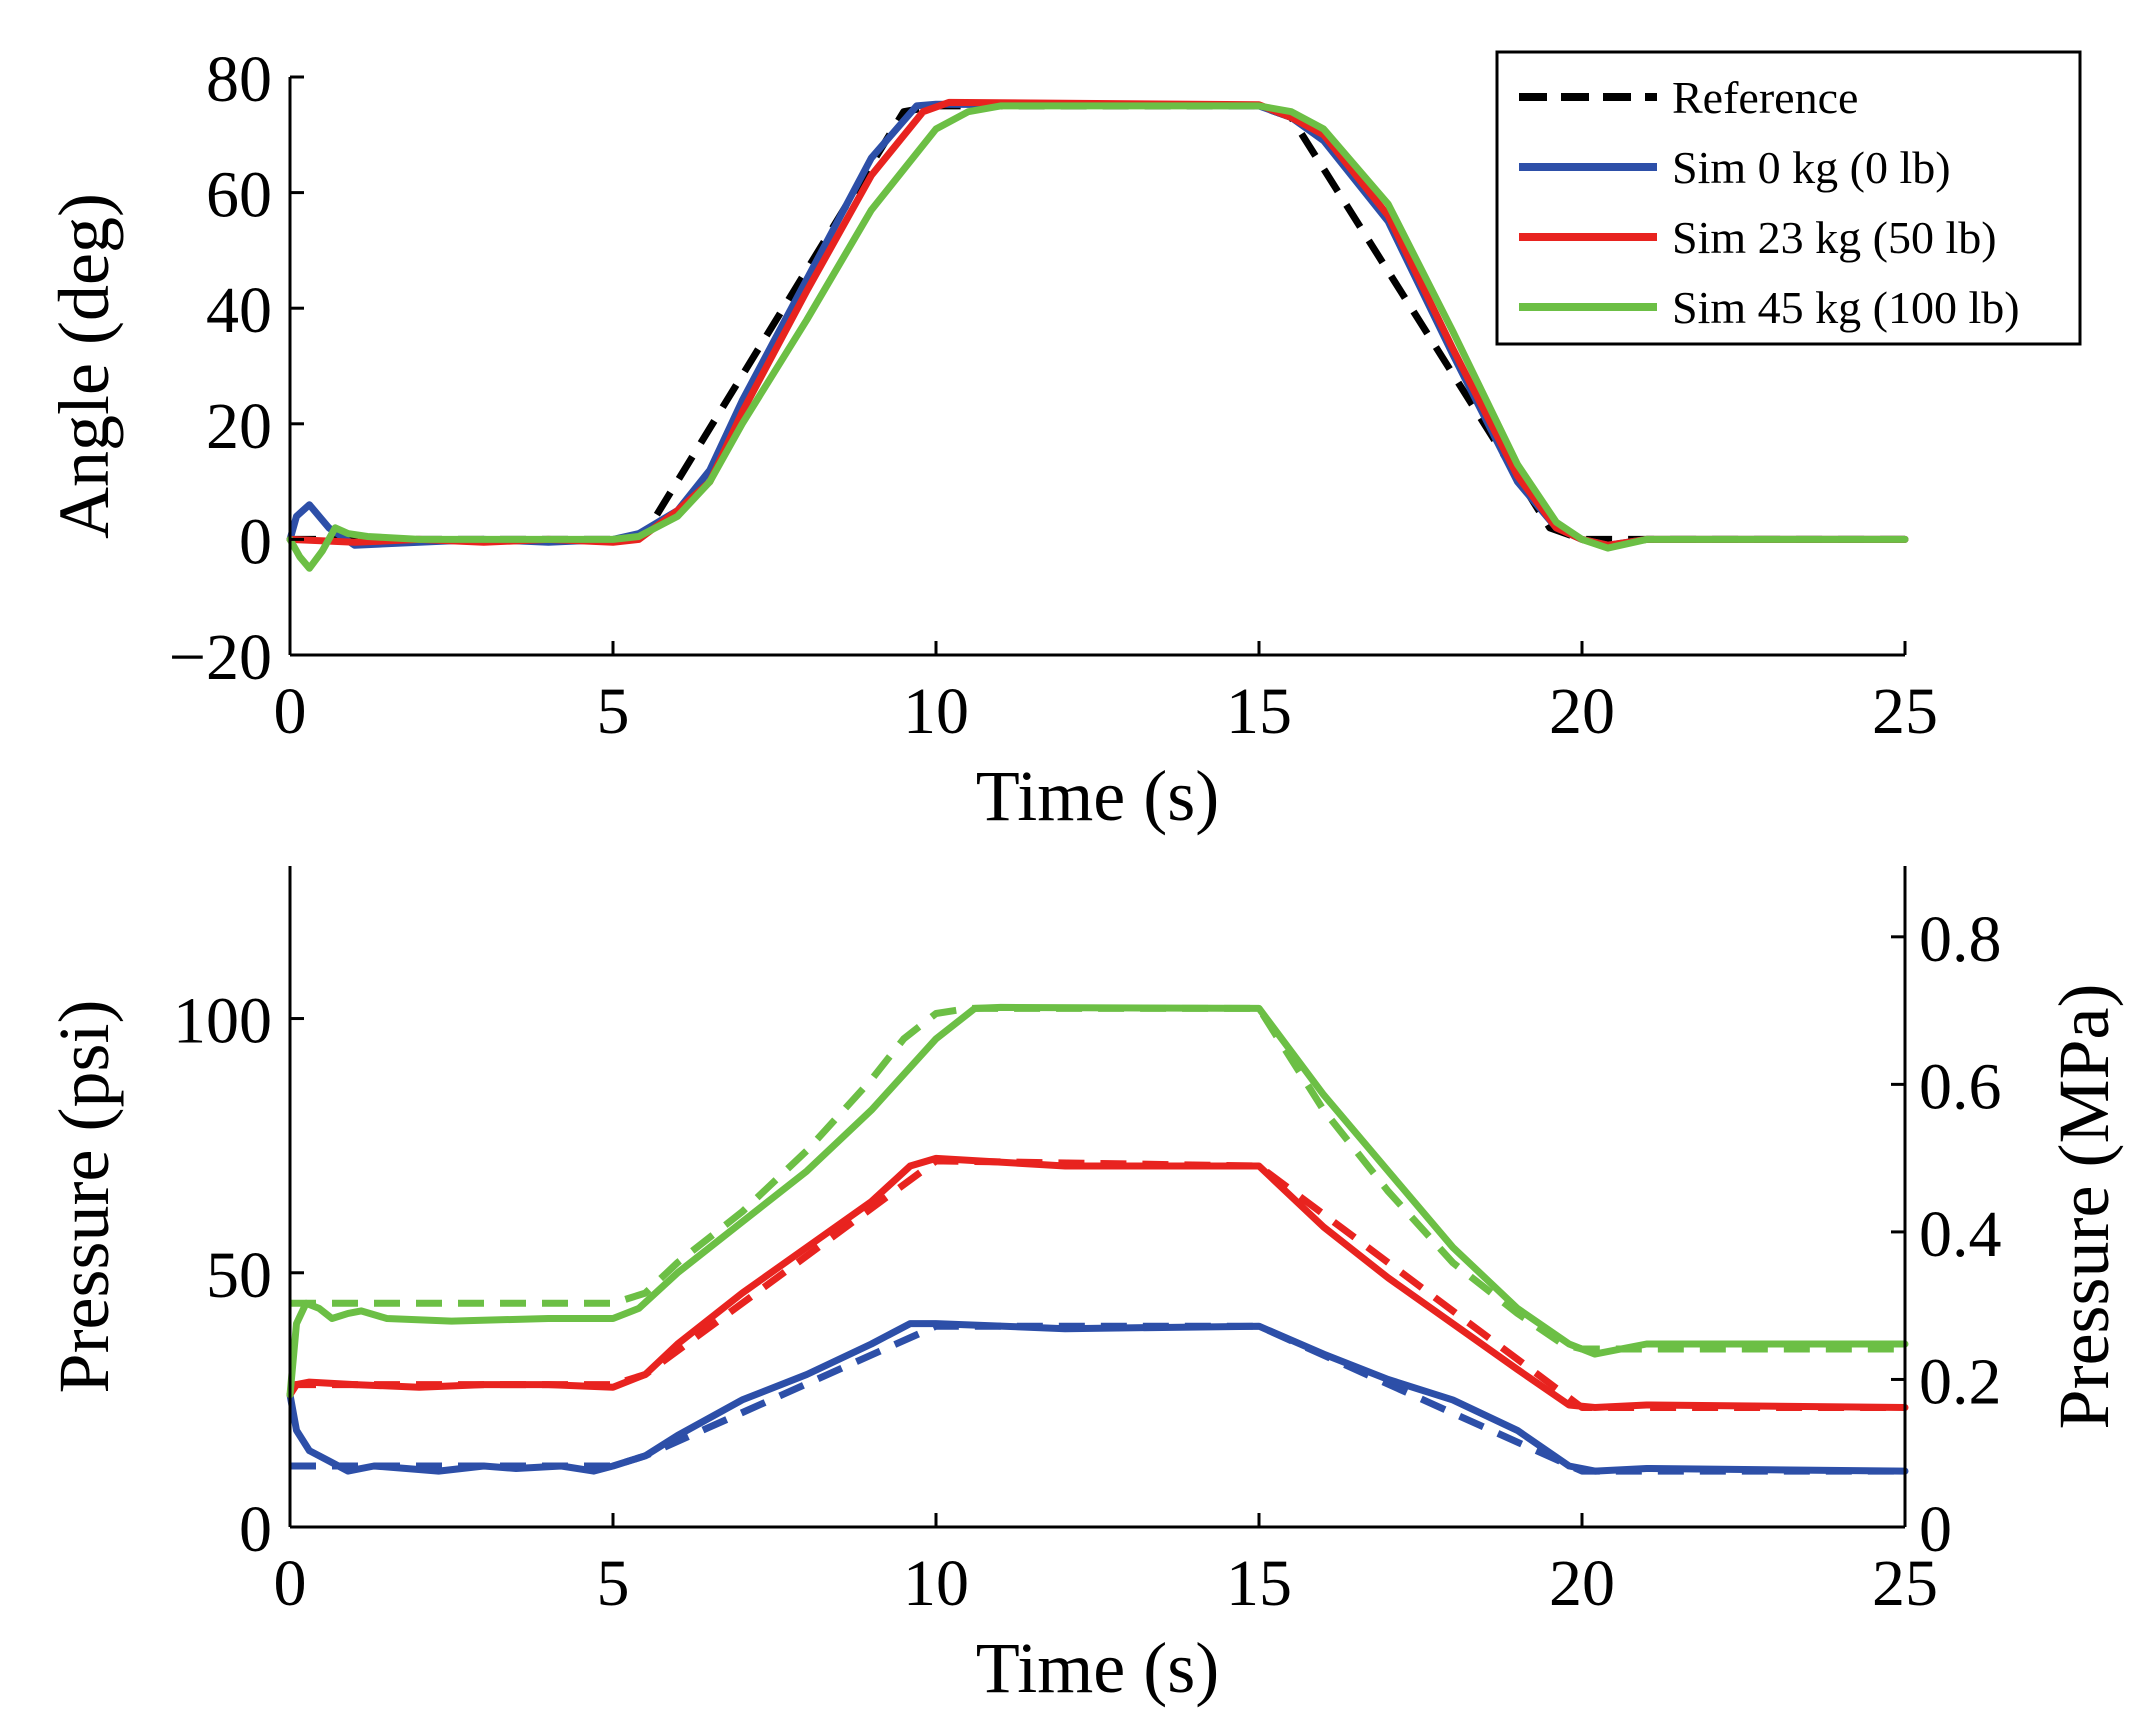 Image resolution: width=2150 pixels, height=1735 pixels. I want to click on legend-label-sim-0-kg-0-lb: Sim 0 kg (0 lb), so click(1811, 167).